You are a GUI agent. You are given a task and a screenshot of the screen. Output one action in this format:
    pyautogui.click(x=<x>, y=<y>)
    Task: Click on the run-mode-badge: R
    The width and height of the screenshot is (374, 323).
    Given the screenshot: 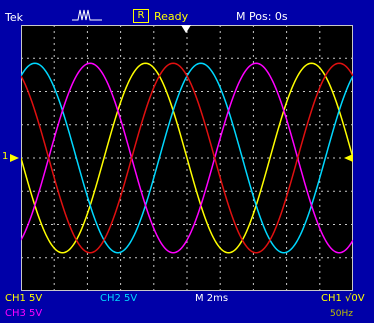 What is the action you would take?
    pyautogui.click(x=141, y=16)
    